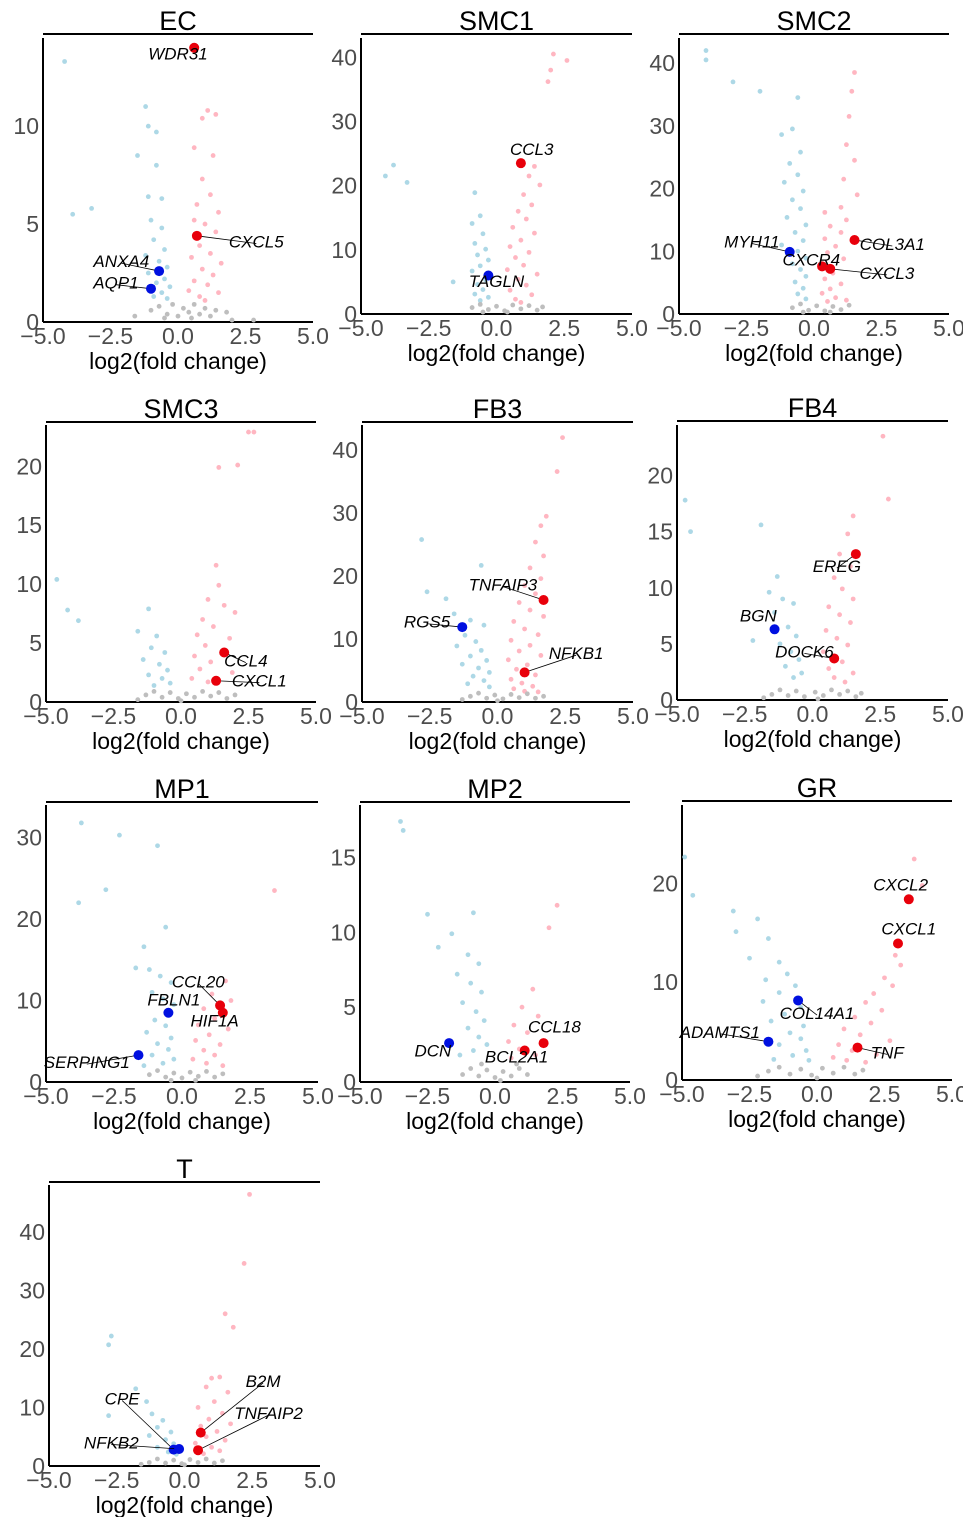 The image size is (963, 1517). Describe the element at coordinates (817, 1013) in the screenshot. I see `gene-label: COL14A1` at that location.